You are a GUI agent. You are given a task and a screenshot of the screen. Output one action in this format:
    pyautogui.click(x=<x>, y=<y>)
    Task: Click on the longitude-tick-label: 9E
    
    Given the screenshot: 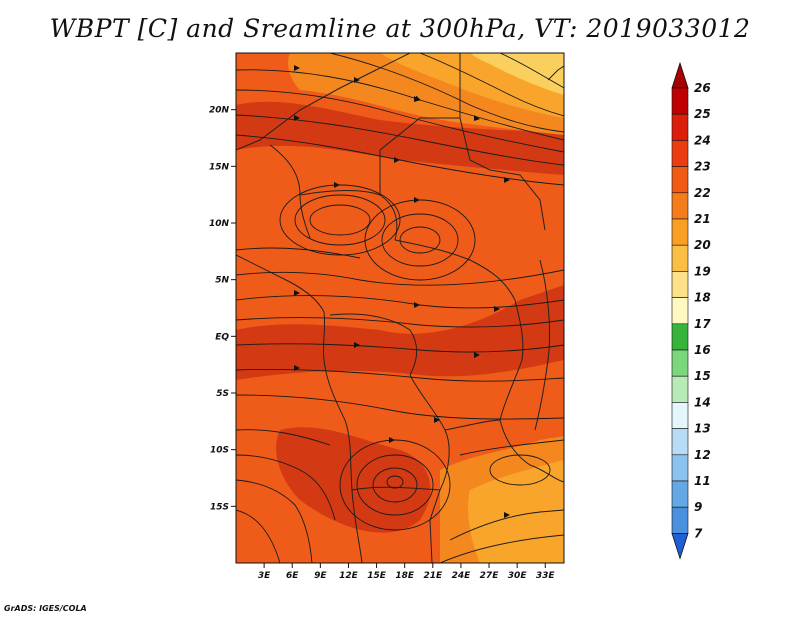 What is the action you would take?
    pyautogui.click(x=320, y=576)
    